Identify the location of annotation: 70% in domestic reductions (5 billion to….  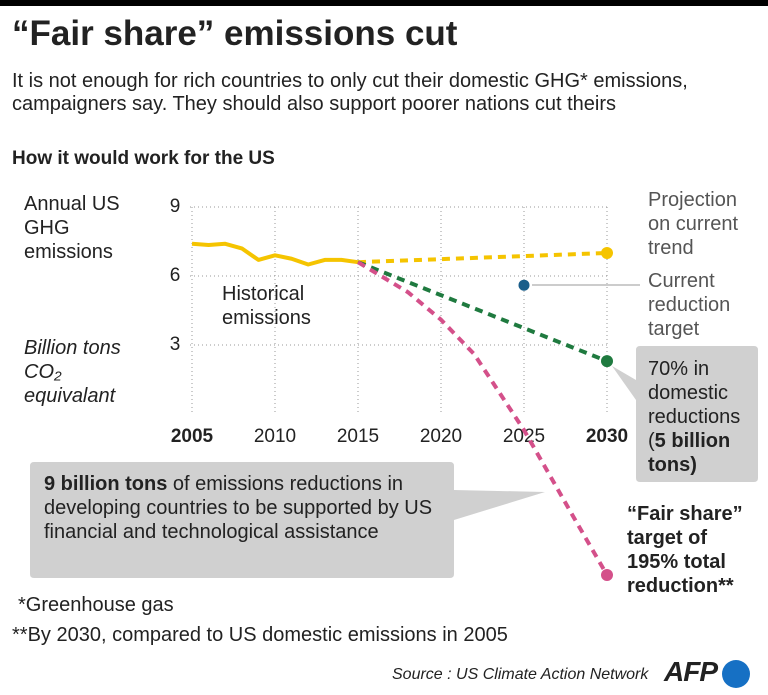
(703, 417).